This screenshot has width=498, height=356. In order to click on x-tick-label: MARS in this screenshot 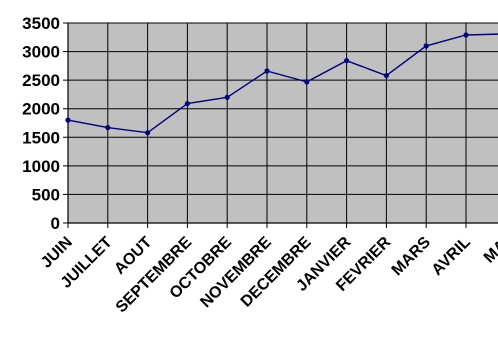, I will do `click(412, 257)`.